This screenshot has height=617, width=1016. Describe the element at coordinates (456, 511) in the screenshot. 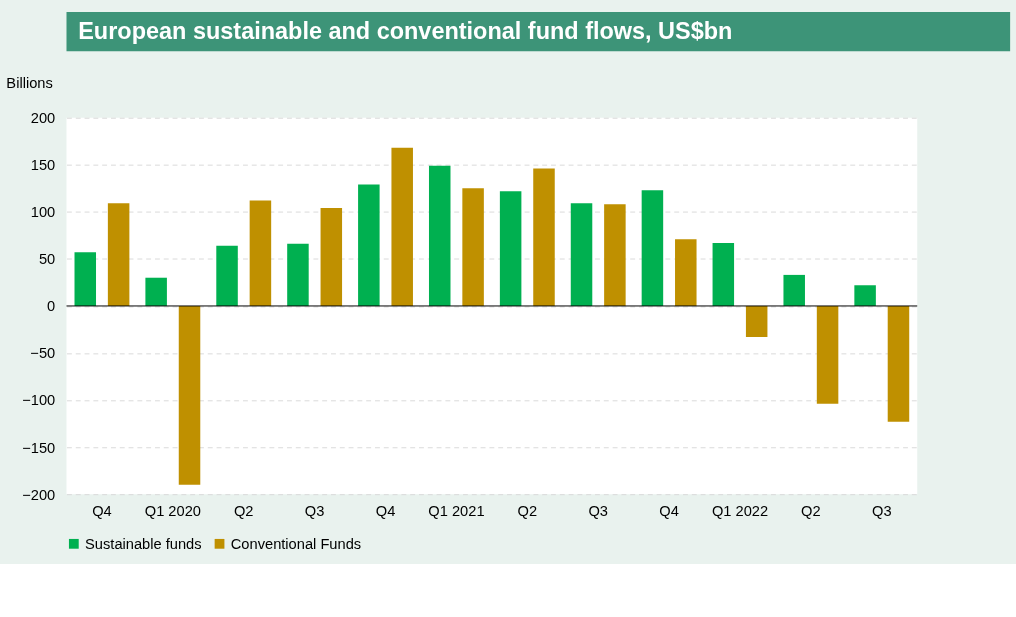

I see `x-tick-label: Q1 2021` at that location.